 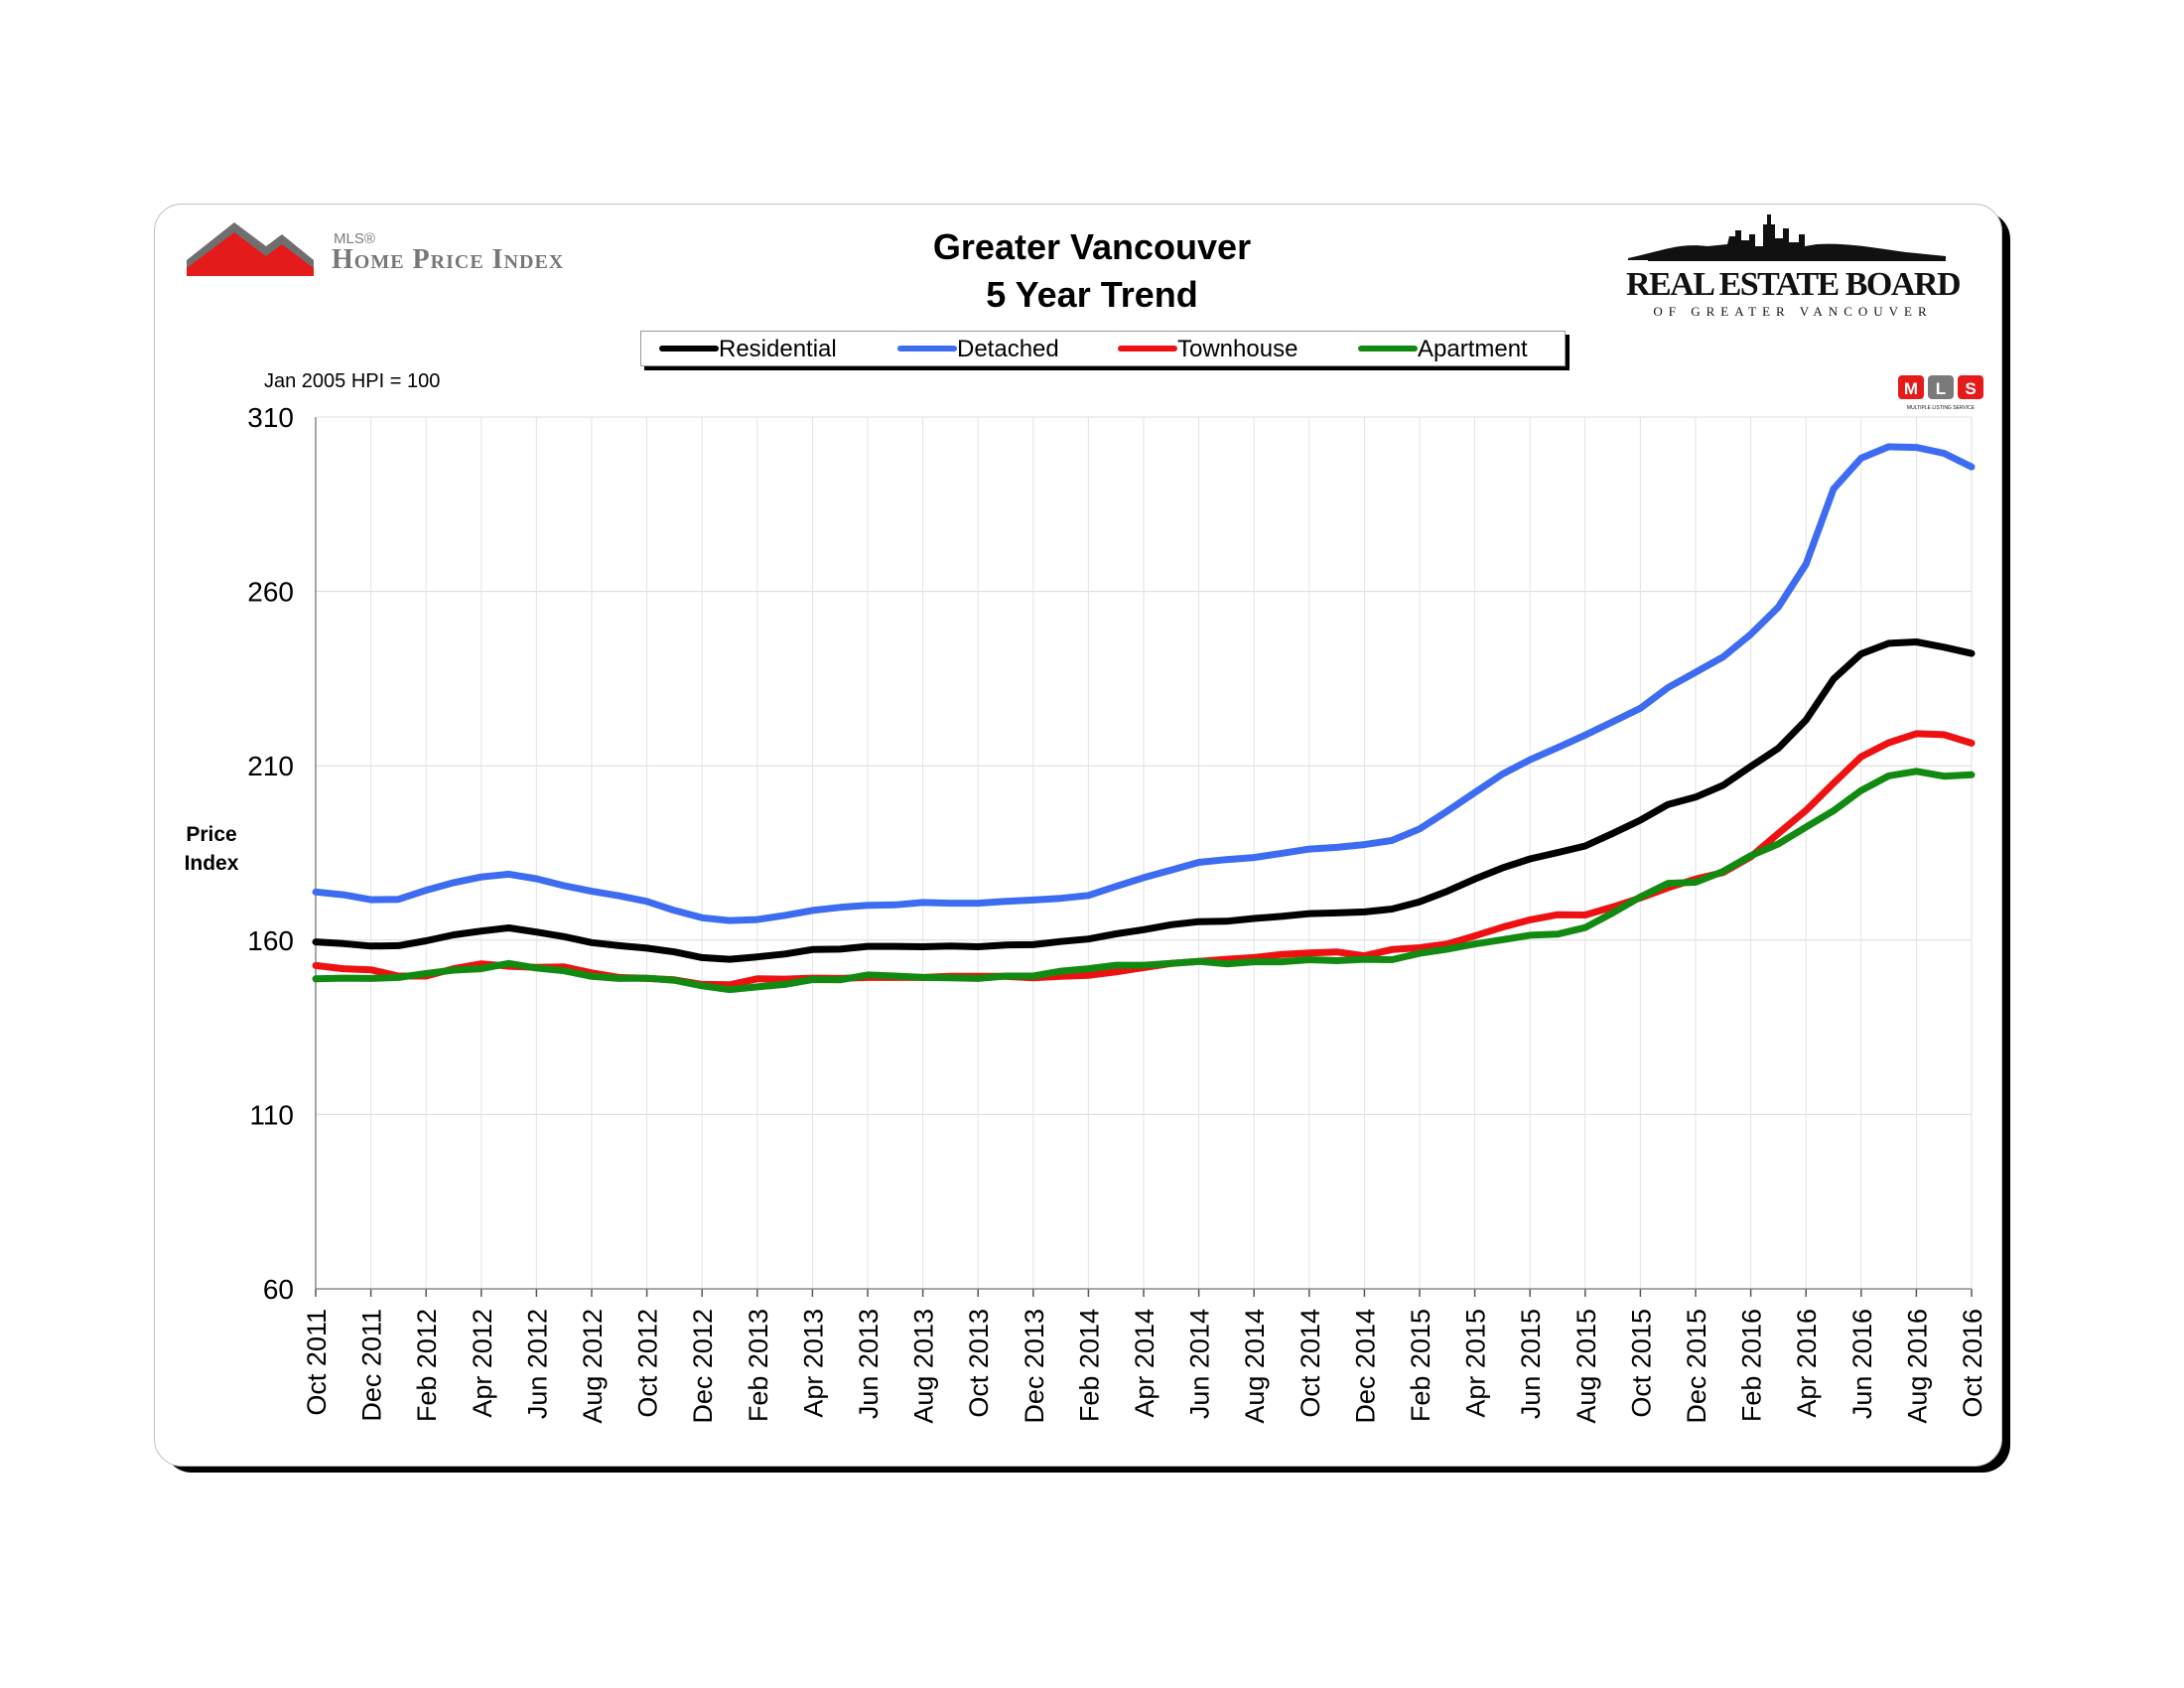 I want to click on reb-logo-sub: OF GREATER VANCOUVER, so click(x=1793, y=311).